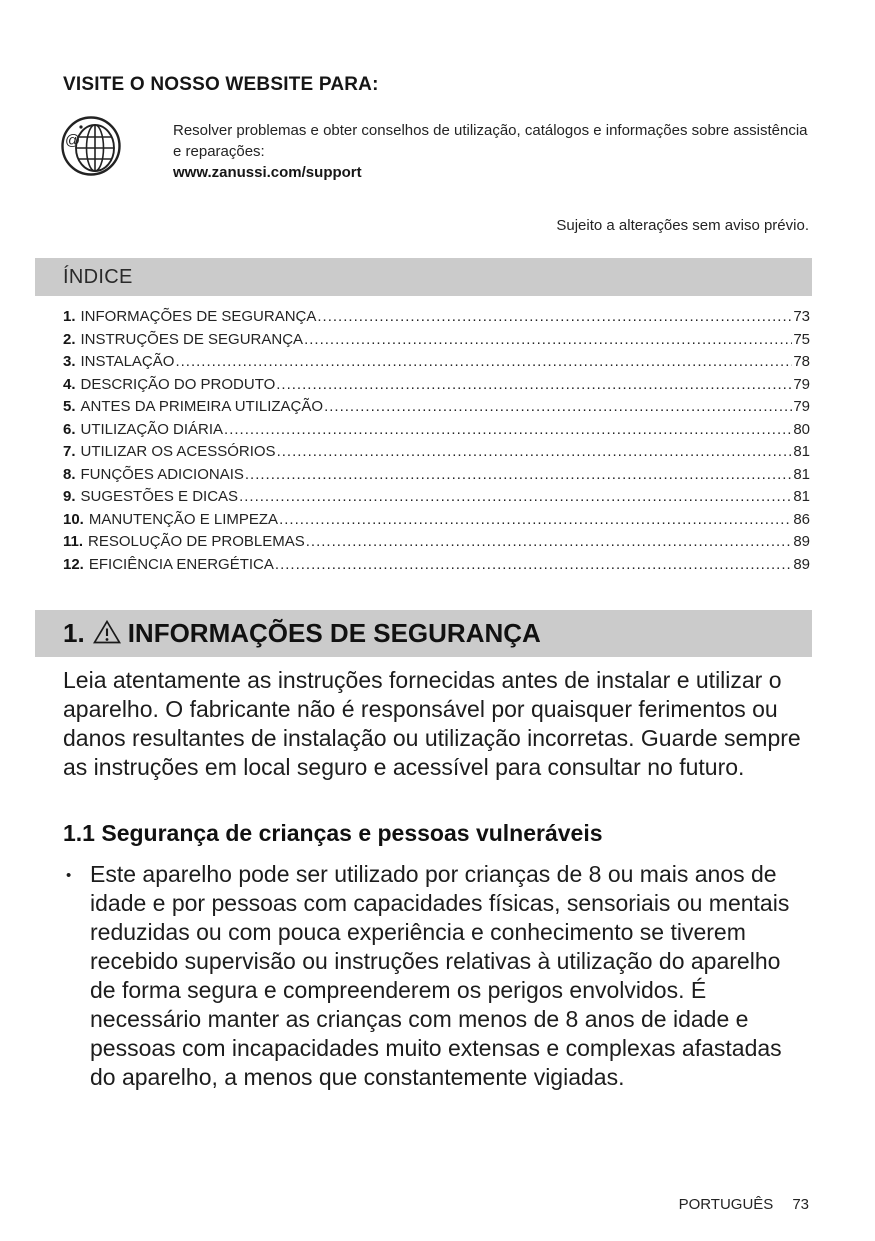  I want to click on page-title: VISITE O NOSSO WEBSITE PARA:, so click(221, 84).